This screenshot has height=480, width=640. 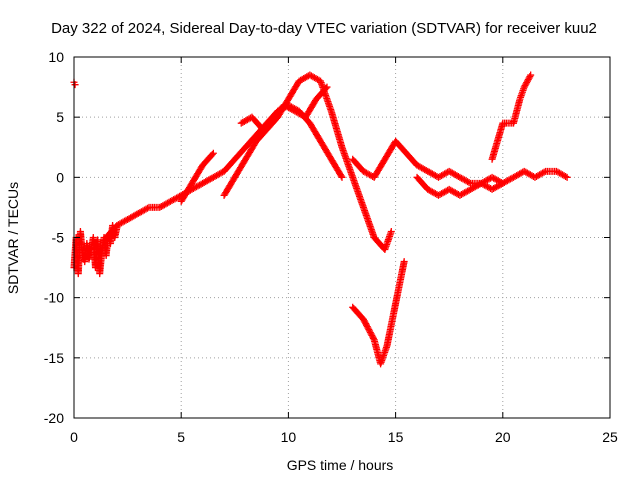 What do you see at coordinates (340, 465) in the screenshot?
I see `x-axis-label: GPS time / hours` at bounding box center [340, 465].